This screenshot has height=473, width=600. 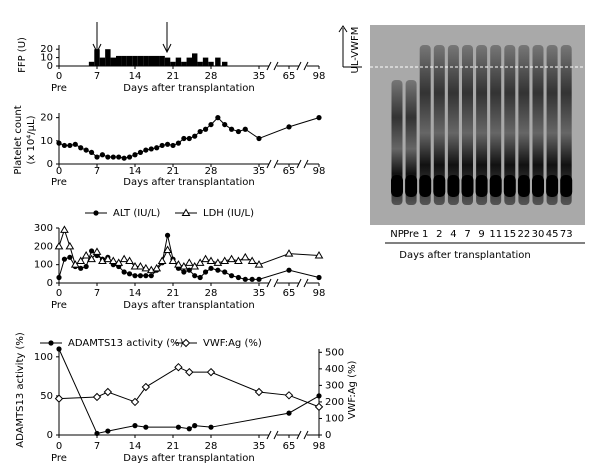 I want to click on x-tick-label: 14, so click(x=135, y=446).